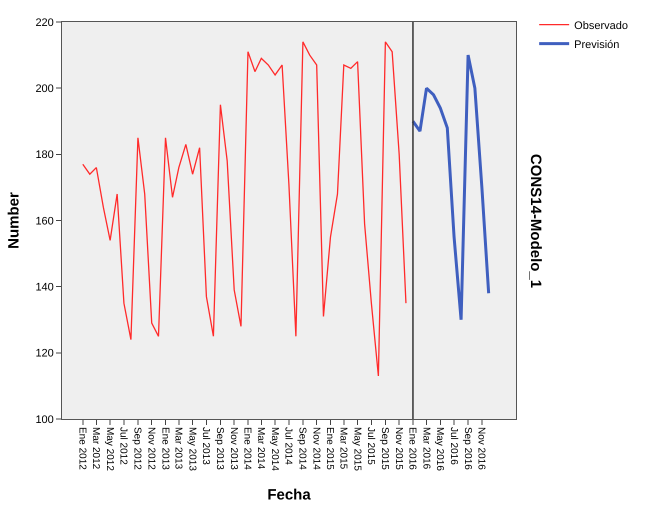 The height and width of the screenshot is (506, 671). I want to click on y-tick-label: 220, so click(44, 22).